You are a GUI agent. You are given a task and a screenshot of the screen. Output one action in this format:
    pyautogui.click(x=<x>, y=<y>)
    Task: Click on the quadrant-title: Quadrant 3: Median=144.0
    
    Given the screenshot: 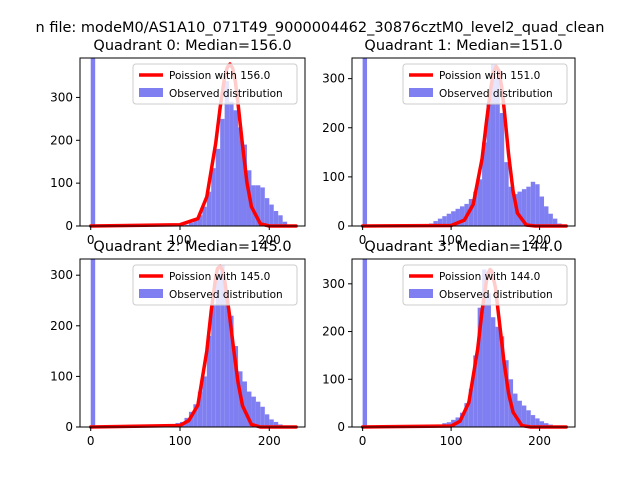 What is the action you would take?
    pyautogui.click(x=463, y=247)
    